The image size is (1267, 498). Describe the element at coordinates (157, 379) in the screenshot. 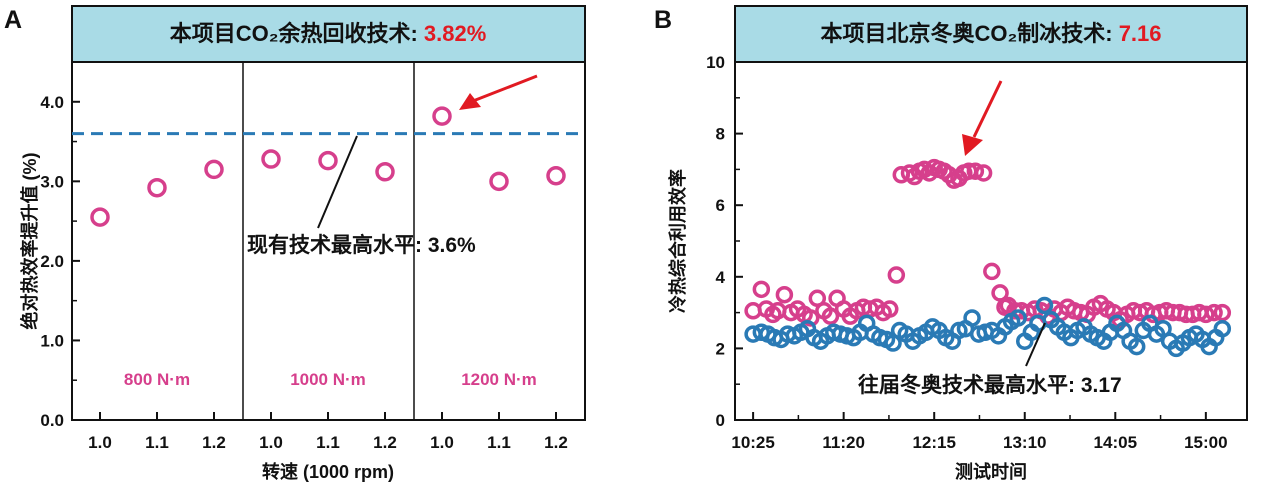

I see `panel-a-group-label-800: 800 N·m` at that location.